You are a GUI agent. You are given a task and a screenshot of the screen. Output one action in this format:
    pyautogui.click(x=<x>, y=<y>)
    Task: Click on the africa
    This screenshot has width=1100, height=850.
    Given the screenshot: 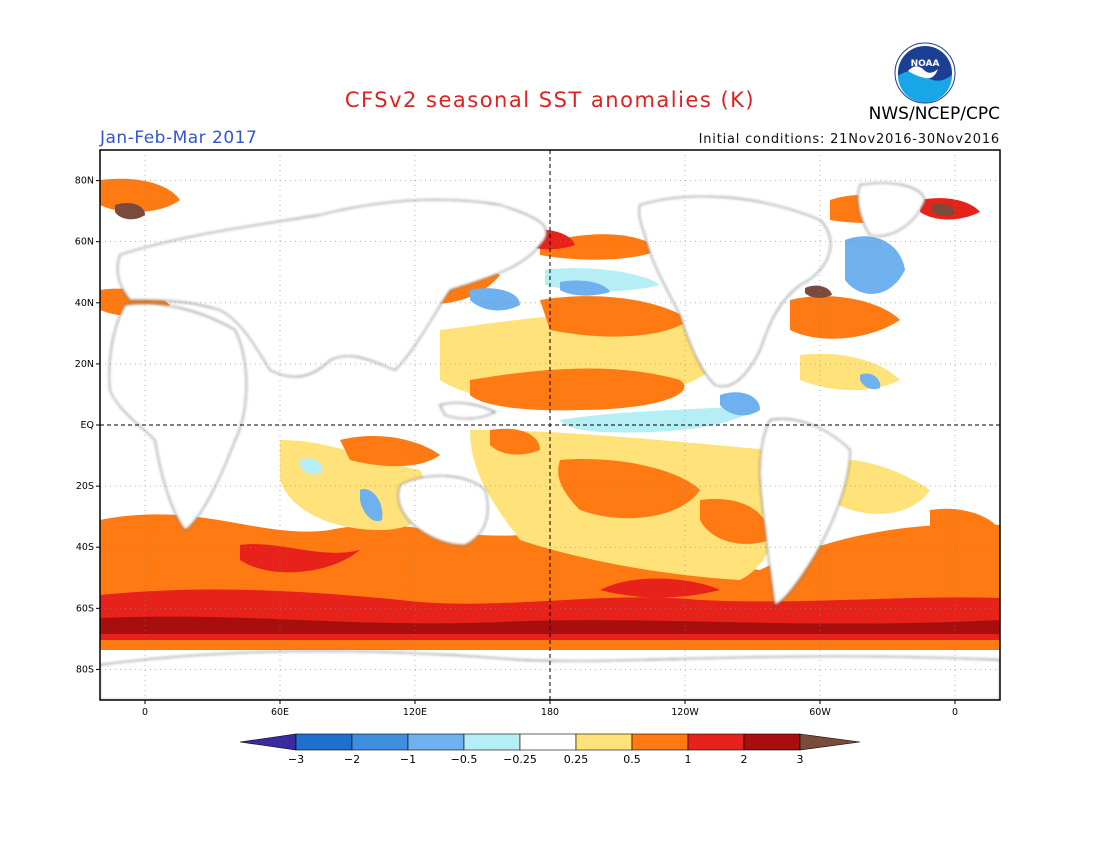 What is the action you would take?
    pyautogui.click(x=178, y=417)
    